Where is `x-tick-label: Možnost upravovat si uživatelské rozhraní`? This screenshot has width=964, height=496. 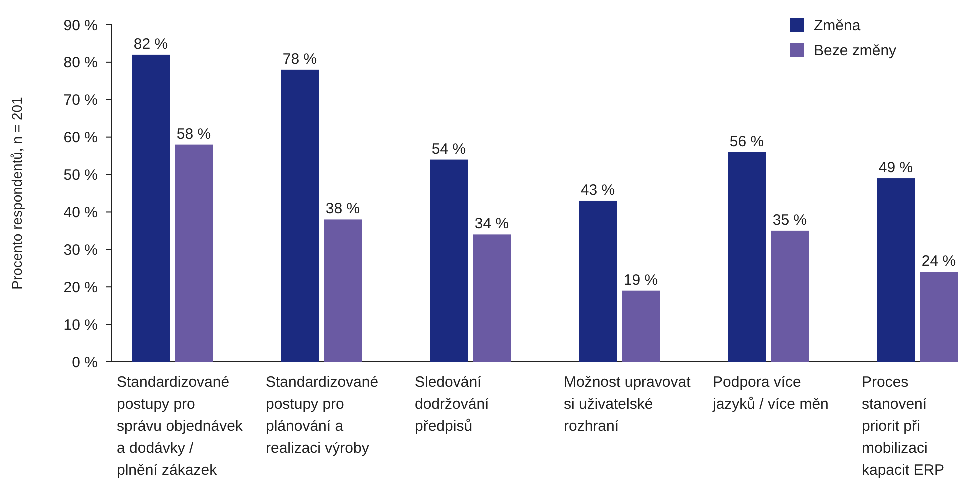
x-tick-label: Možnost upravovat si uživatelské rozhraní is located at coordinates (628, 404).